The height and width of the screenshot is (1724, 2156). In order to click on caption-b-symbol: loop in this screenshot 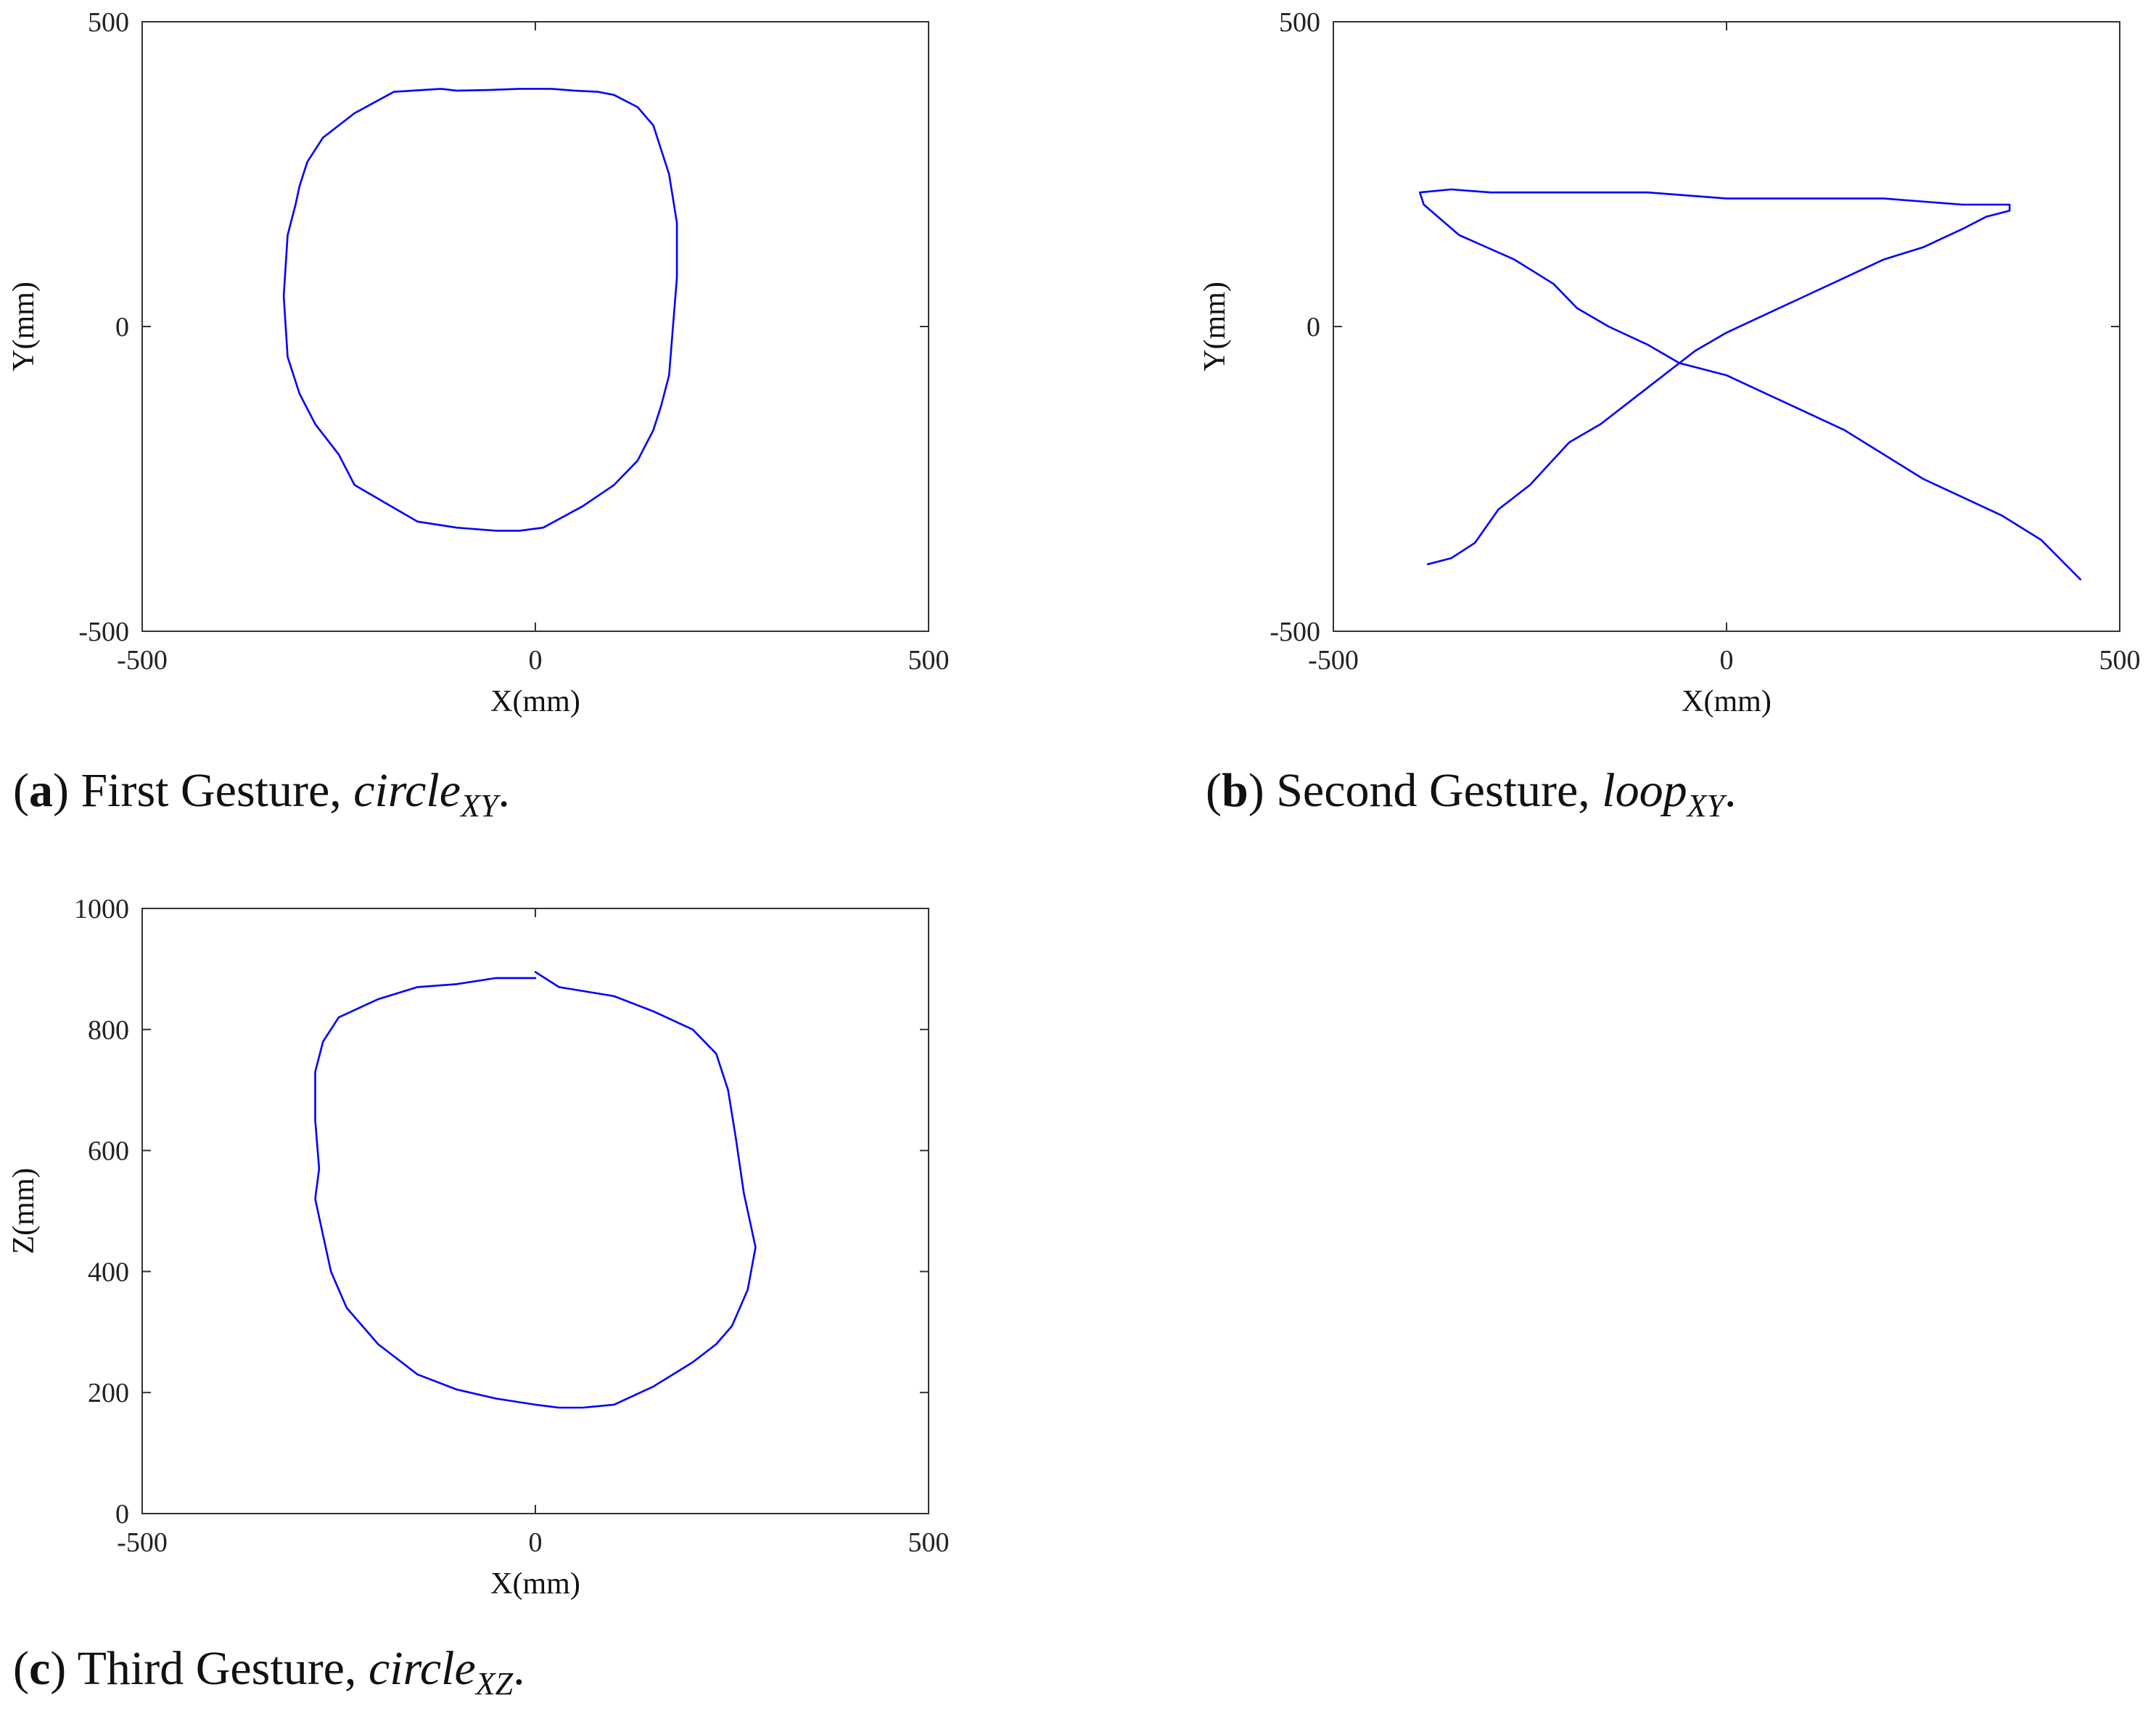, I will do `click(1644, 791)`.